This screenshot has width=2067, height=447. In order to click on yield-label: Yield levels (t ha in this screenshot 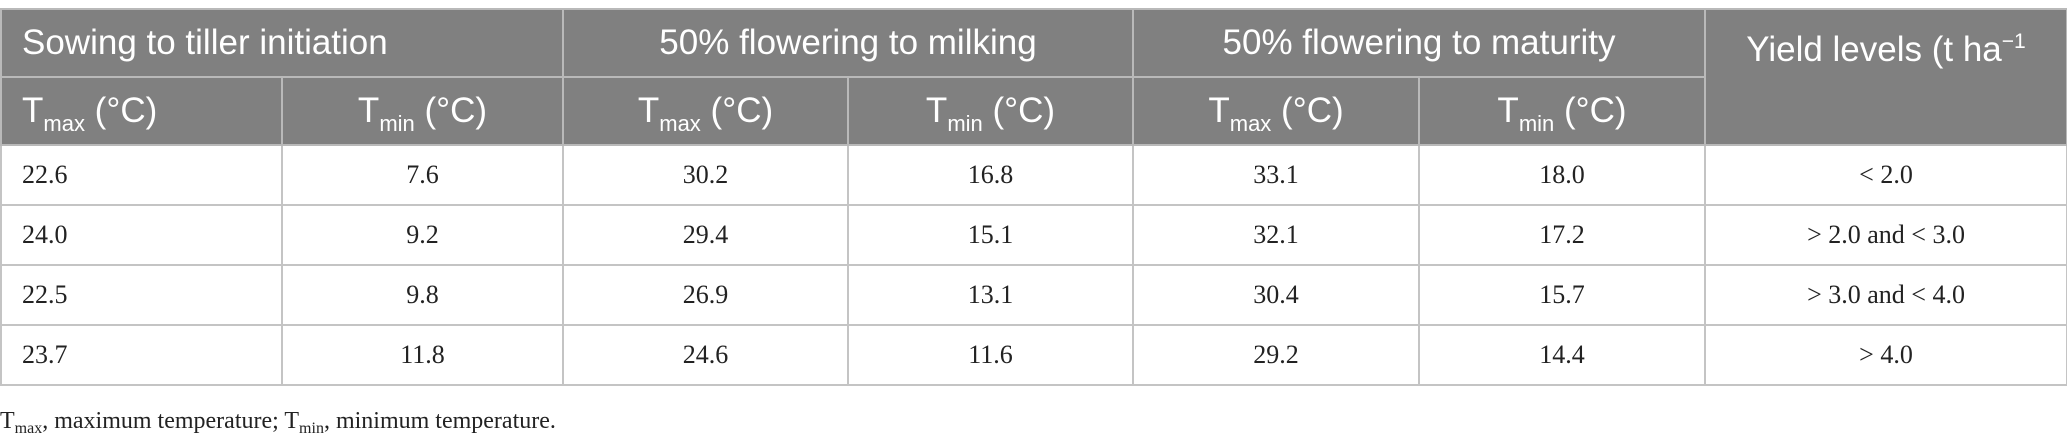, I will do `click(1874, 49)`.